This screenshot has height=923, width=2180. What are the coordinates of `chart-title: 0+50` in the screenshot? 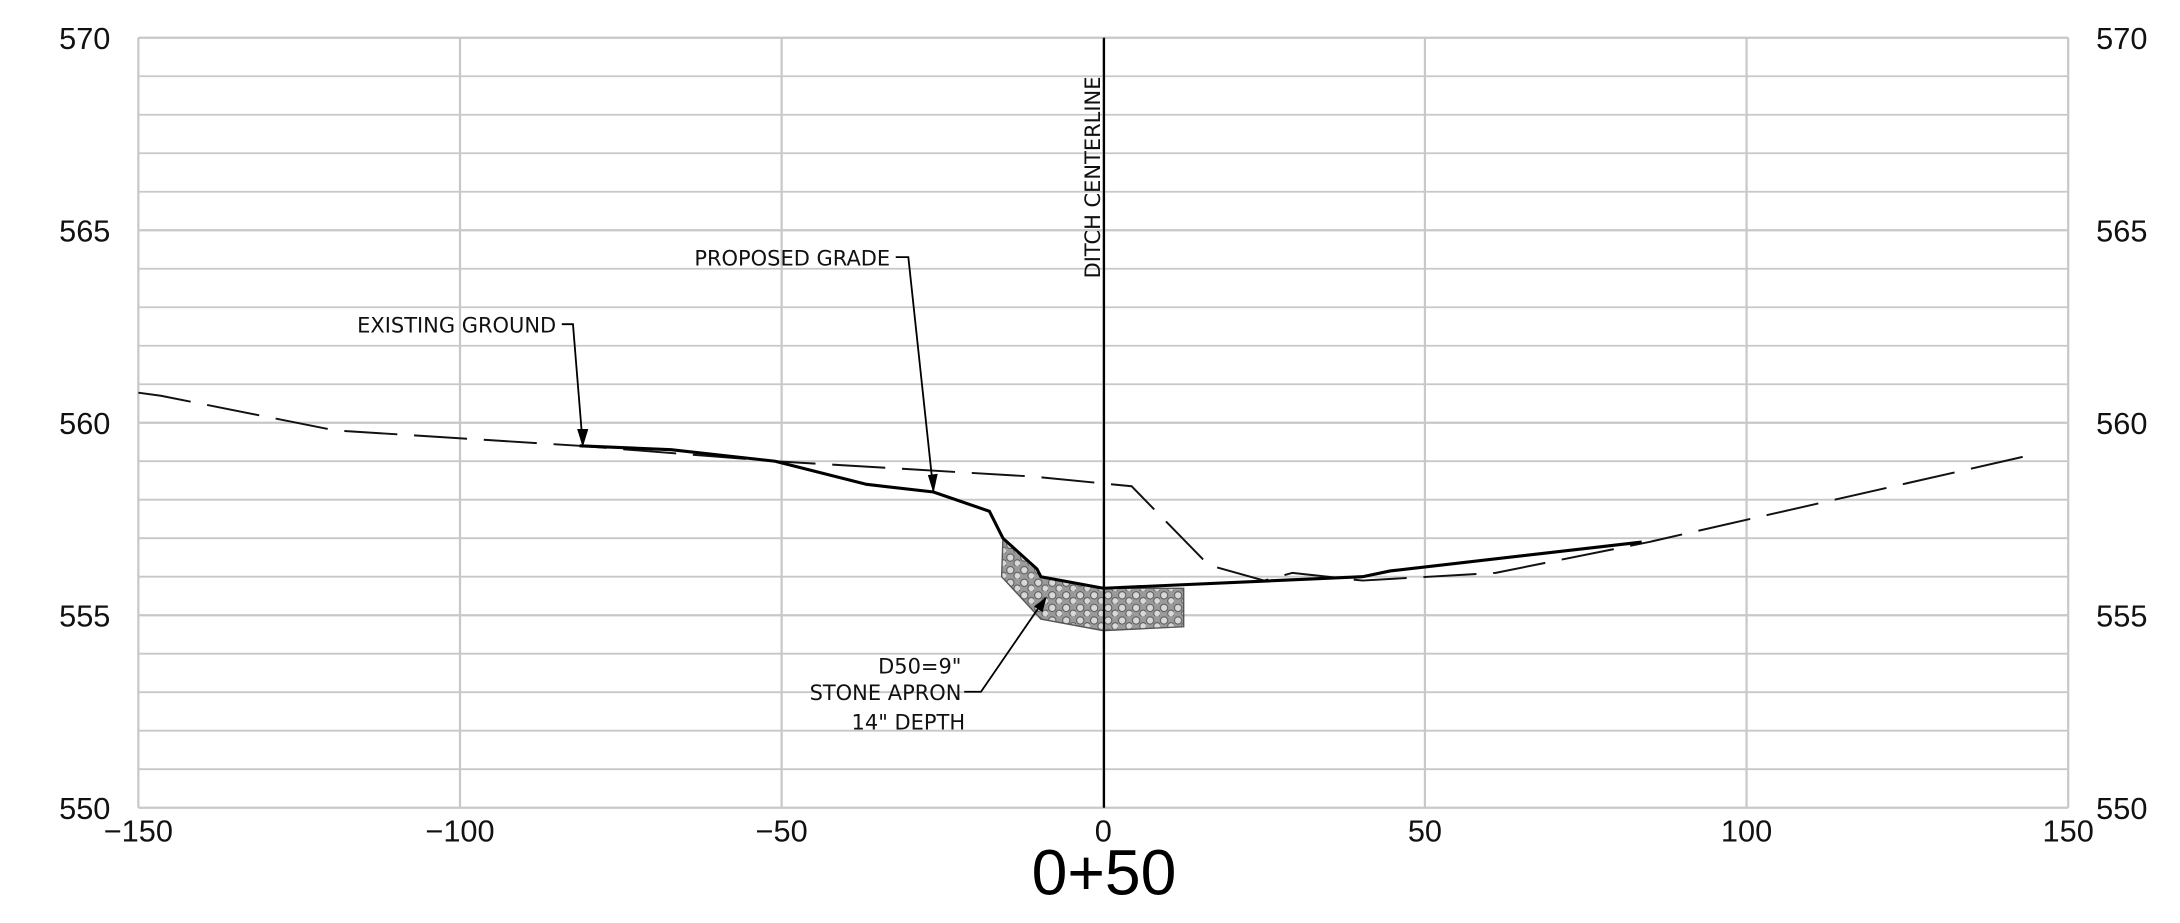 It's located at (1104, 872).